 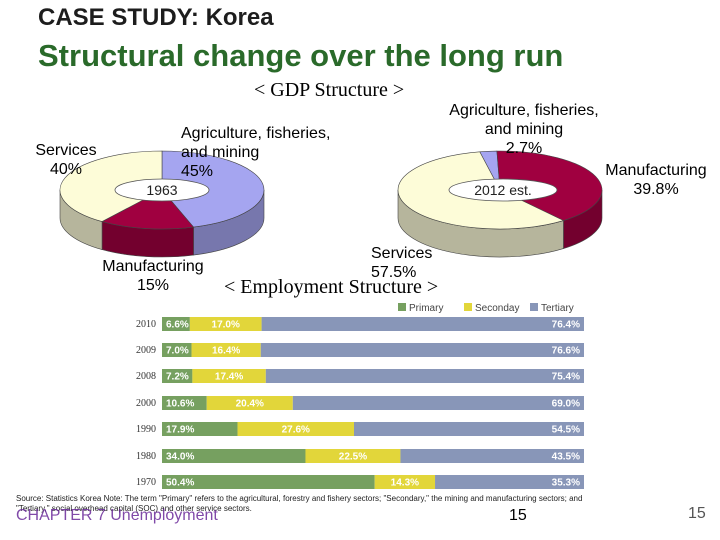 I want to click on bar-1980-seconday, so click(x=353, y=456).